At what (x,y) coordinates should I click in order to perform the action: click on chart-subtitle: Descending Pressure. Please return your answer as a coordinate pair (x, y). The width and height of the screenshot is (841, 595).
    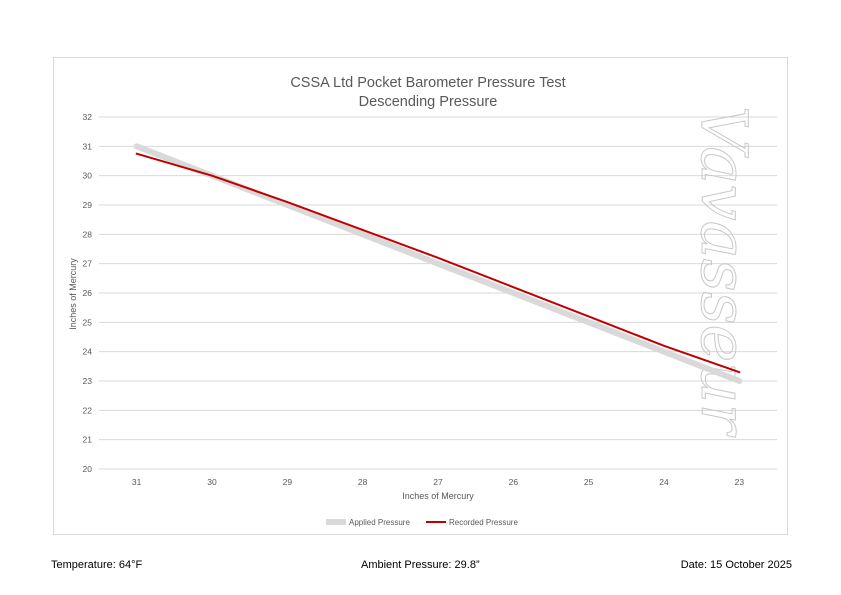
    Looking at the image, I should click on (428, 102).